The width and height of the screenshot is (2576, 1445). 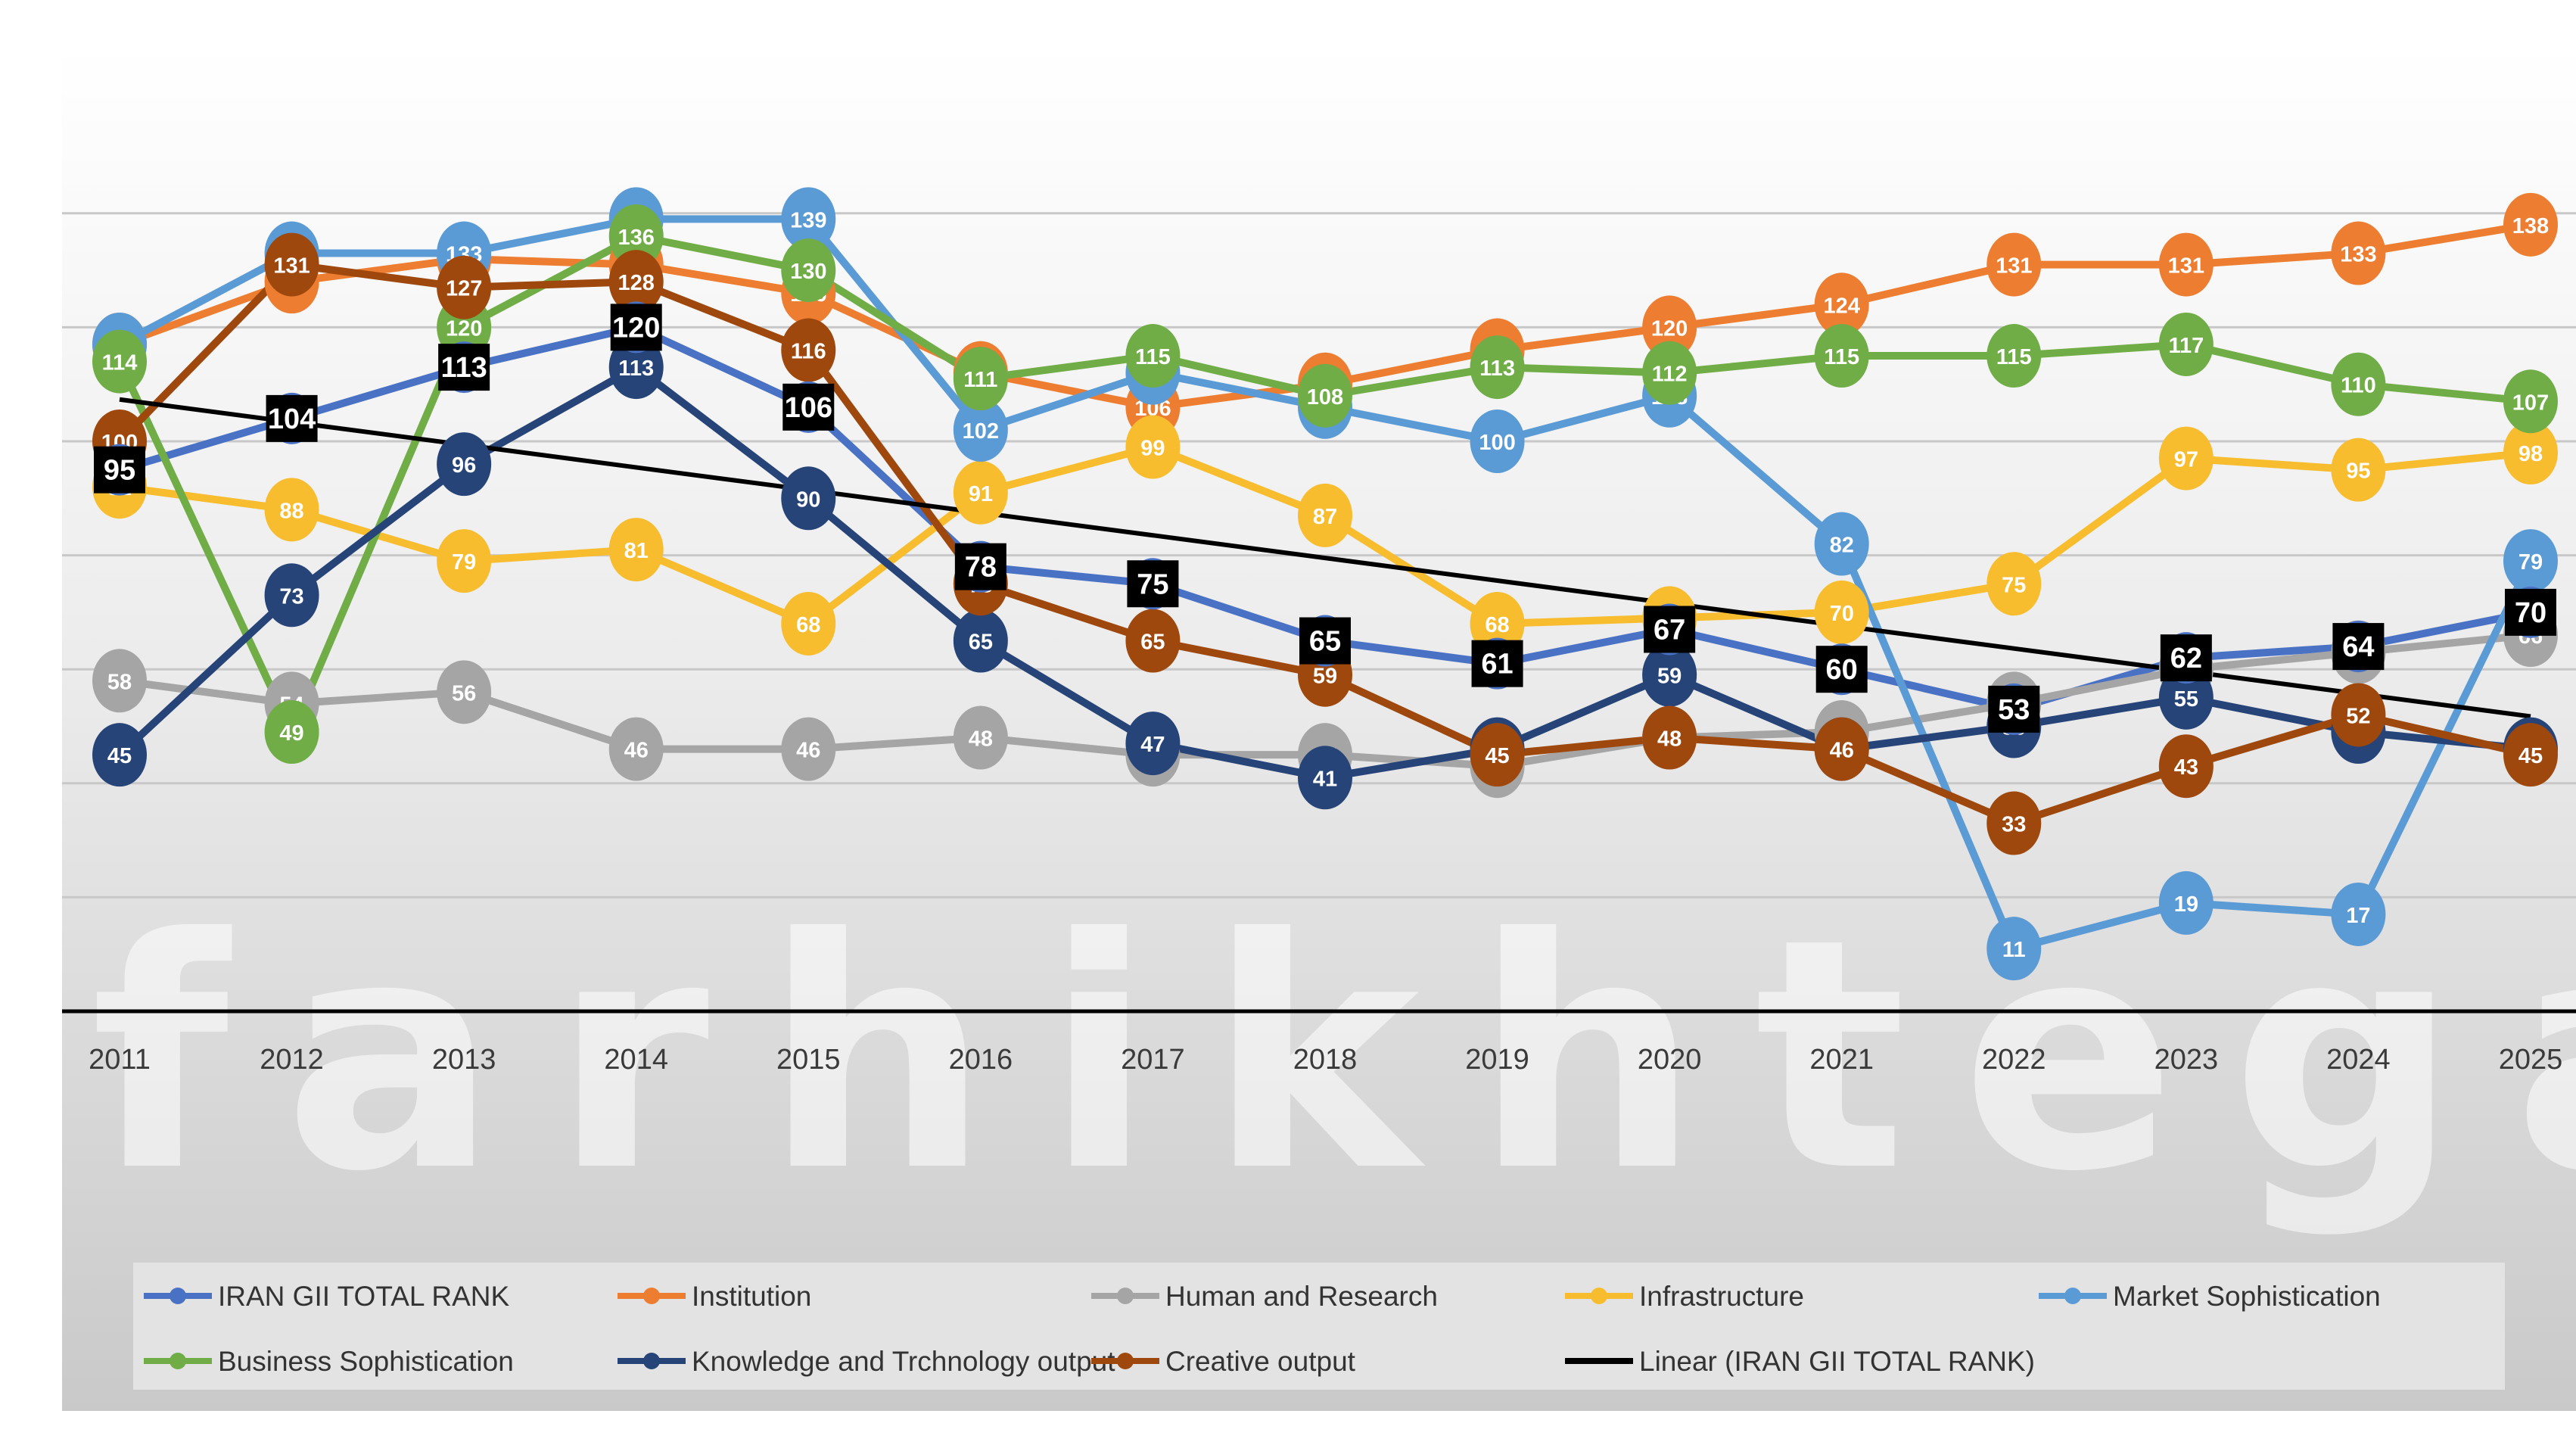 I want to click on x-tick-label: 2015, so click(x=808, y=1060).